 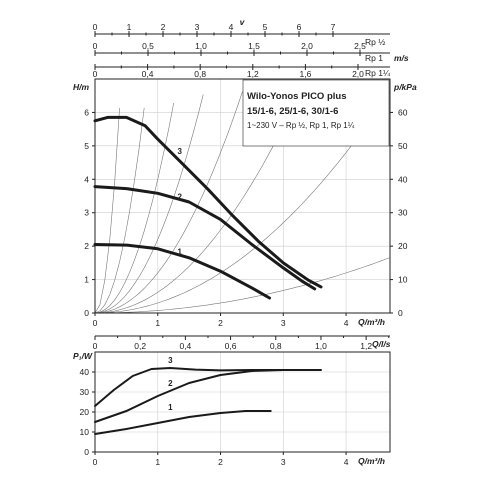 What do you see at coordinates (276, 346) in the screenshot?
I see `ls-tick-label: 0,8` at bounding box center [276, 346].